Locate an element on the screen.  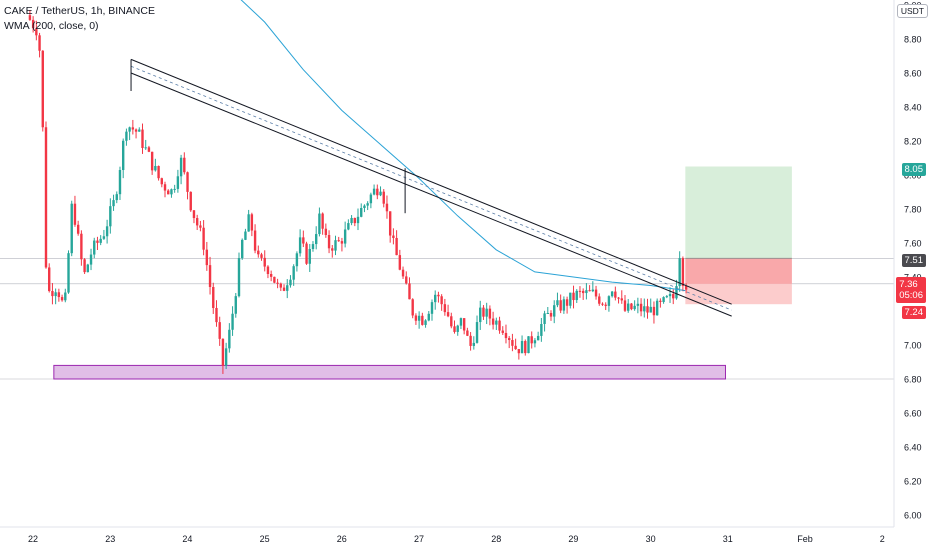
price-tick-label: 7.00 is located at coordinates (913, 346).